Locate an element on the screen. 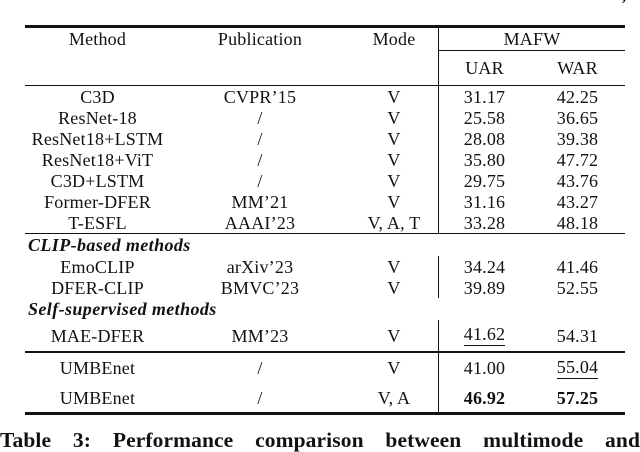  table-row: ResNet18+ViT / V 35.80 47.72 is located at coordinates (325, 160).